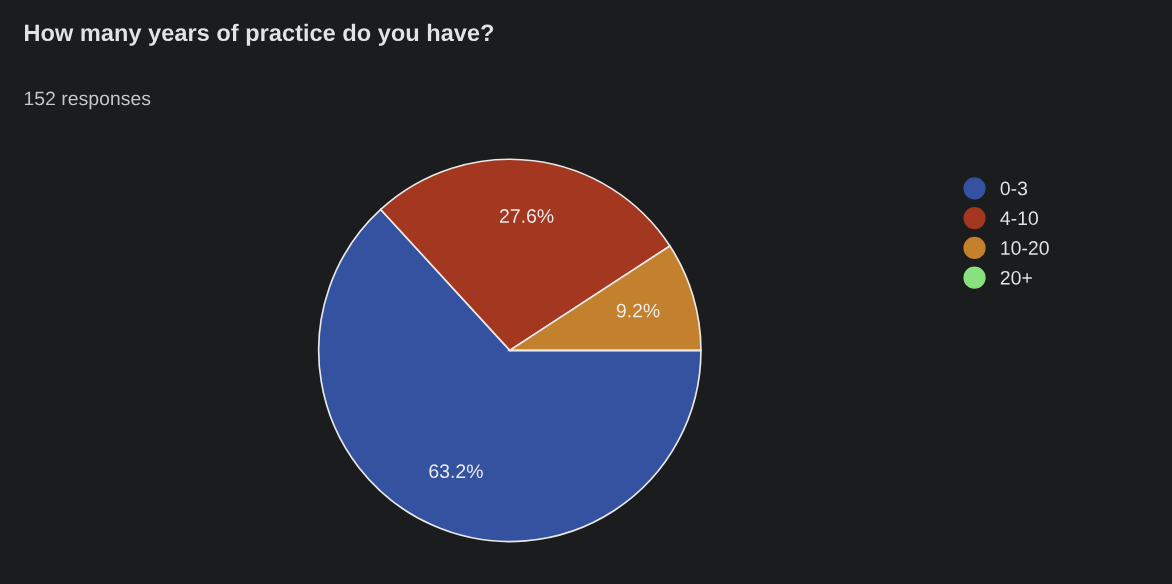  Describe the element at coordinates (259, 34) in the screenshot. I see `chart-title: How many years of practice do you have?` at that location.